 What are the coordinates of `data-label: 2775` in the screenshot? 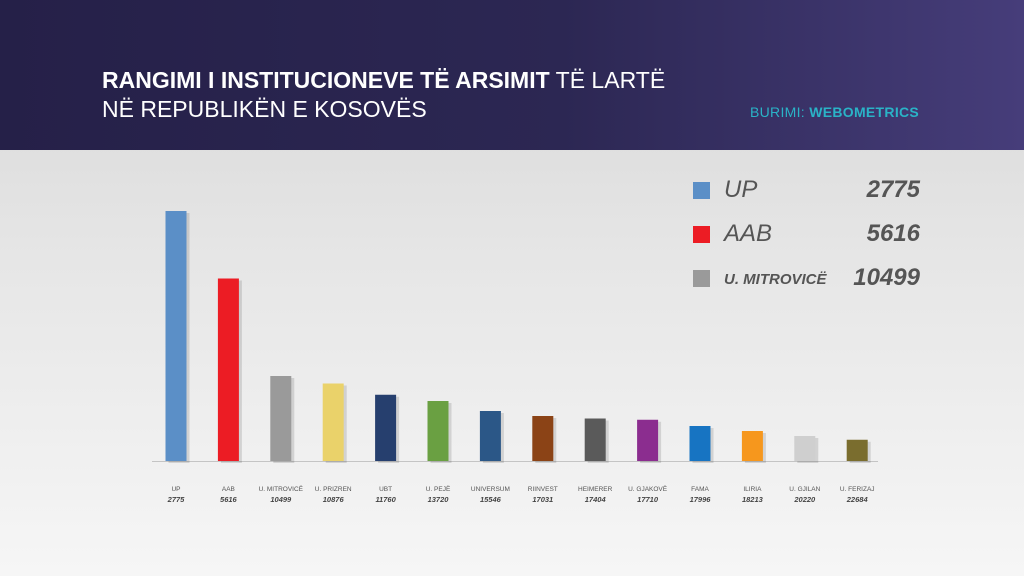 It's located at (176, 499).